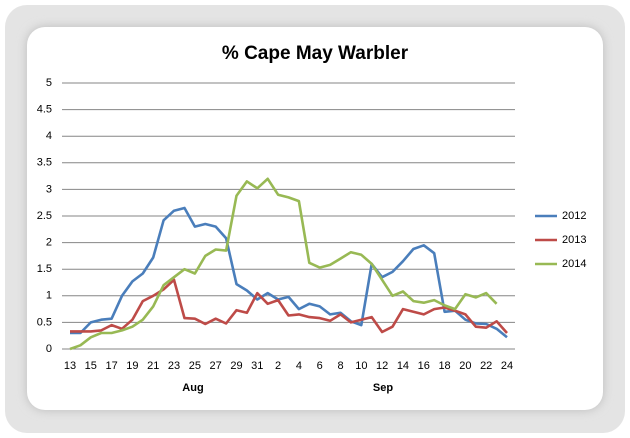 This screenshot has height=438, width=630. I want to click on x-group-label: Aug, so click(192, 388).